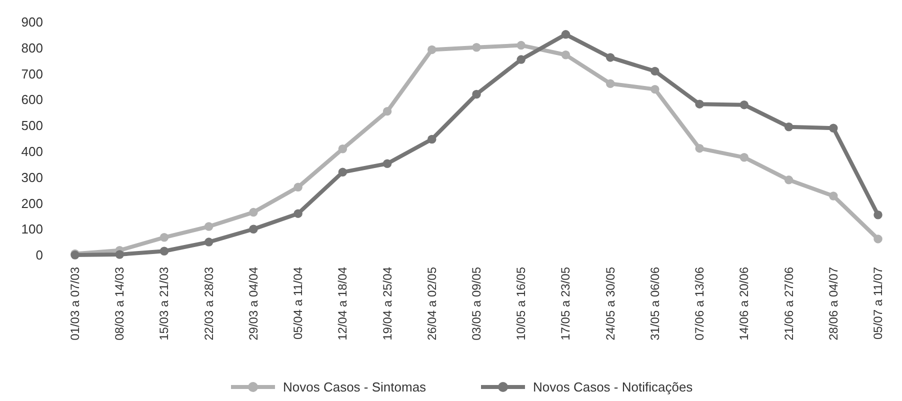 Image resolution: width=902 pixels, height=401 pixels. I want to click on y-tick-label: 100, so click(32, 229).